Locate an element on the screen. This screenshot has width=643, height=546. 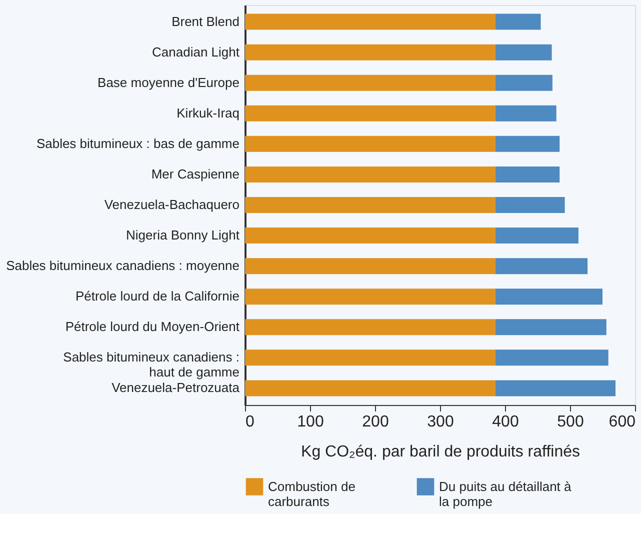
x-axis-title: Kg CO₂éq. par baril de produits raffinés is located at coordinates (440, 452).